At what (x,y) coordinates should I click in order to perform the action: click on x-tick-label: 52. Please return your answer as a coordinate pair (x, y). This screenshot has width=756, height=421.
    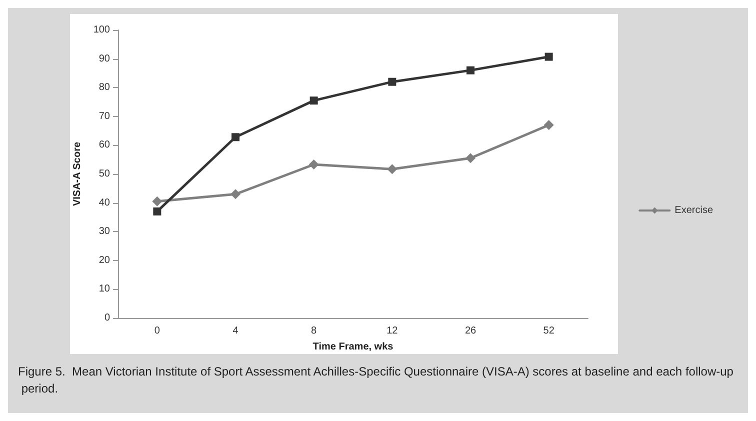
    Looking at the image, I should click on (549, 331).